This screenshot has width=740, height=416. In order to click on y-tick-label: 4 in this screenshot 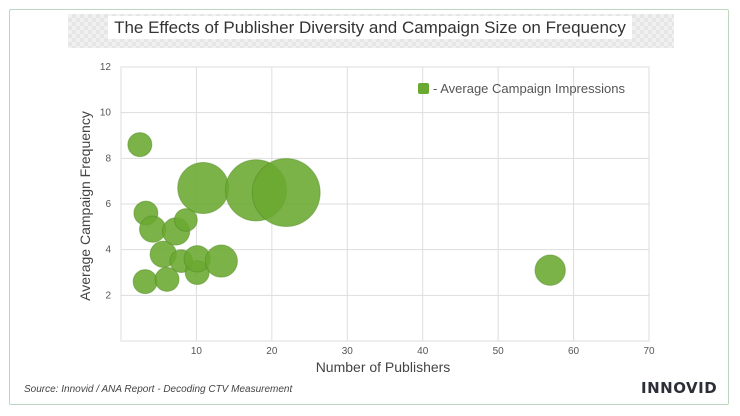, I will do `click(108, 250)`.